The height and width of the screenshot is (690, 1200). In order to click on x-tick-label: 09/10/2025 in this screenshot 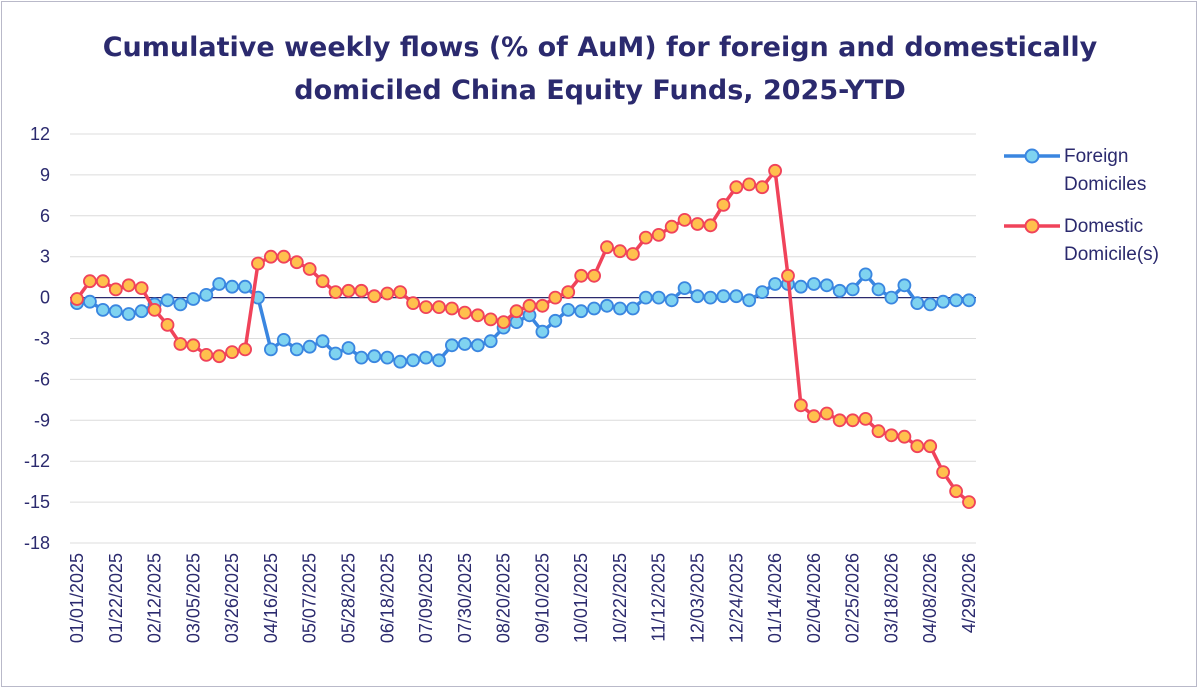, I will do `click(542, 598)`.